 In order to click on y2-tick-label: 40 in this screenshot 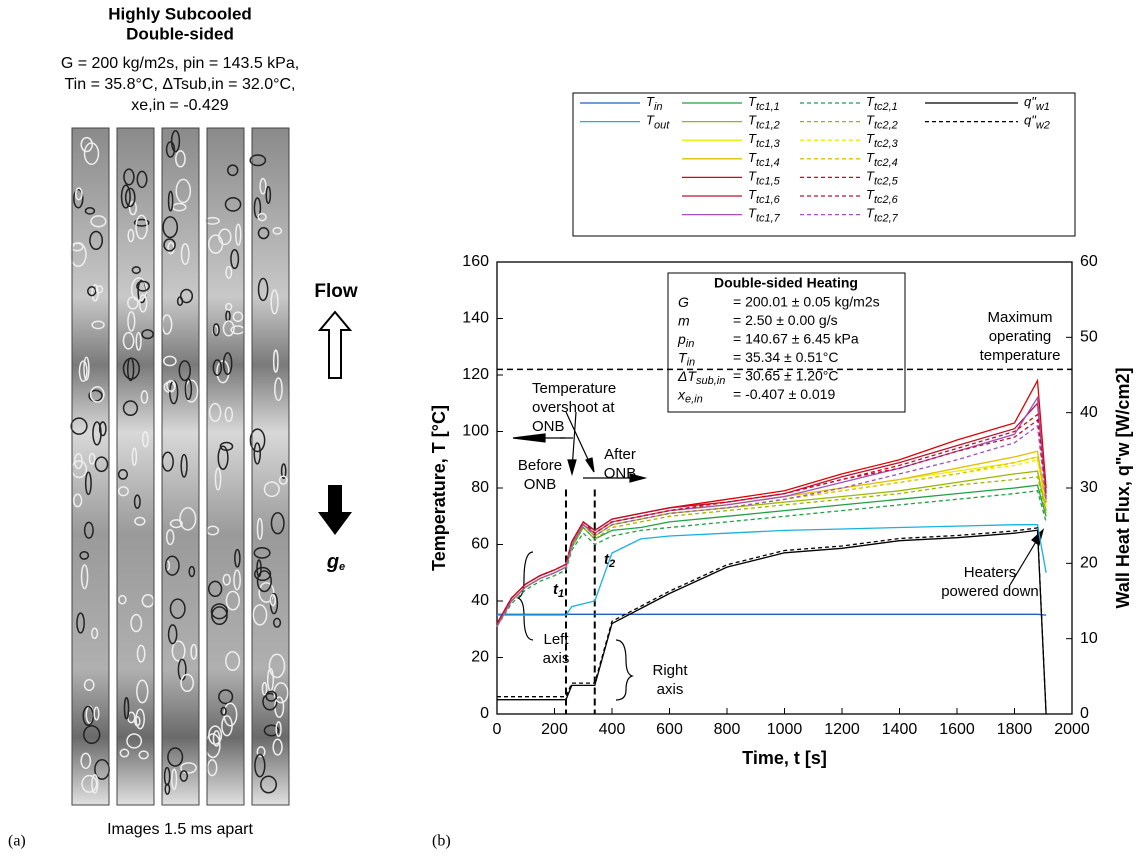, I will do `click(1089, 412)`.